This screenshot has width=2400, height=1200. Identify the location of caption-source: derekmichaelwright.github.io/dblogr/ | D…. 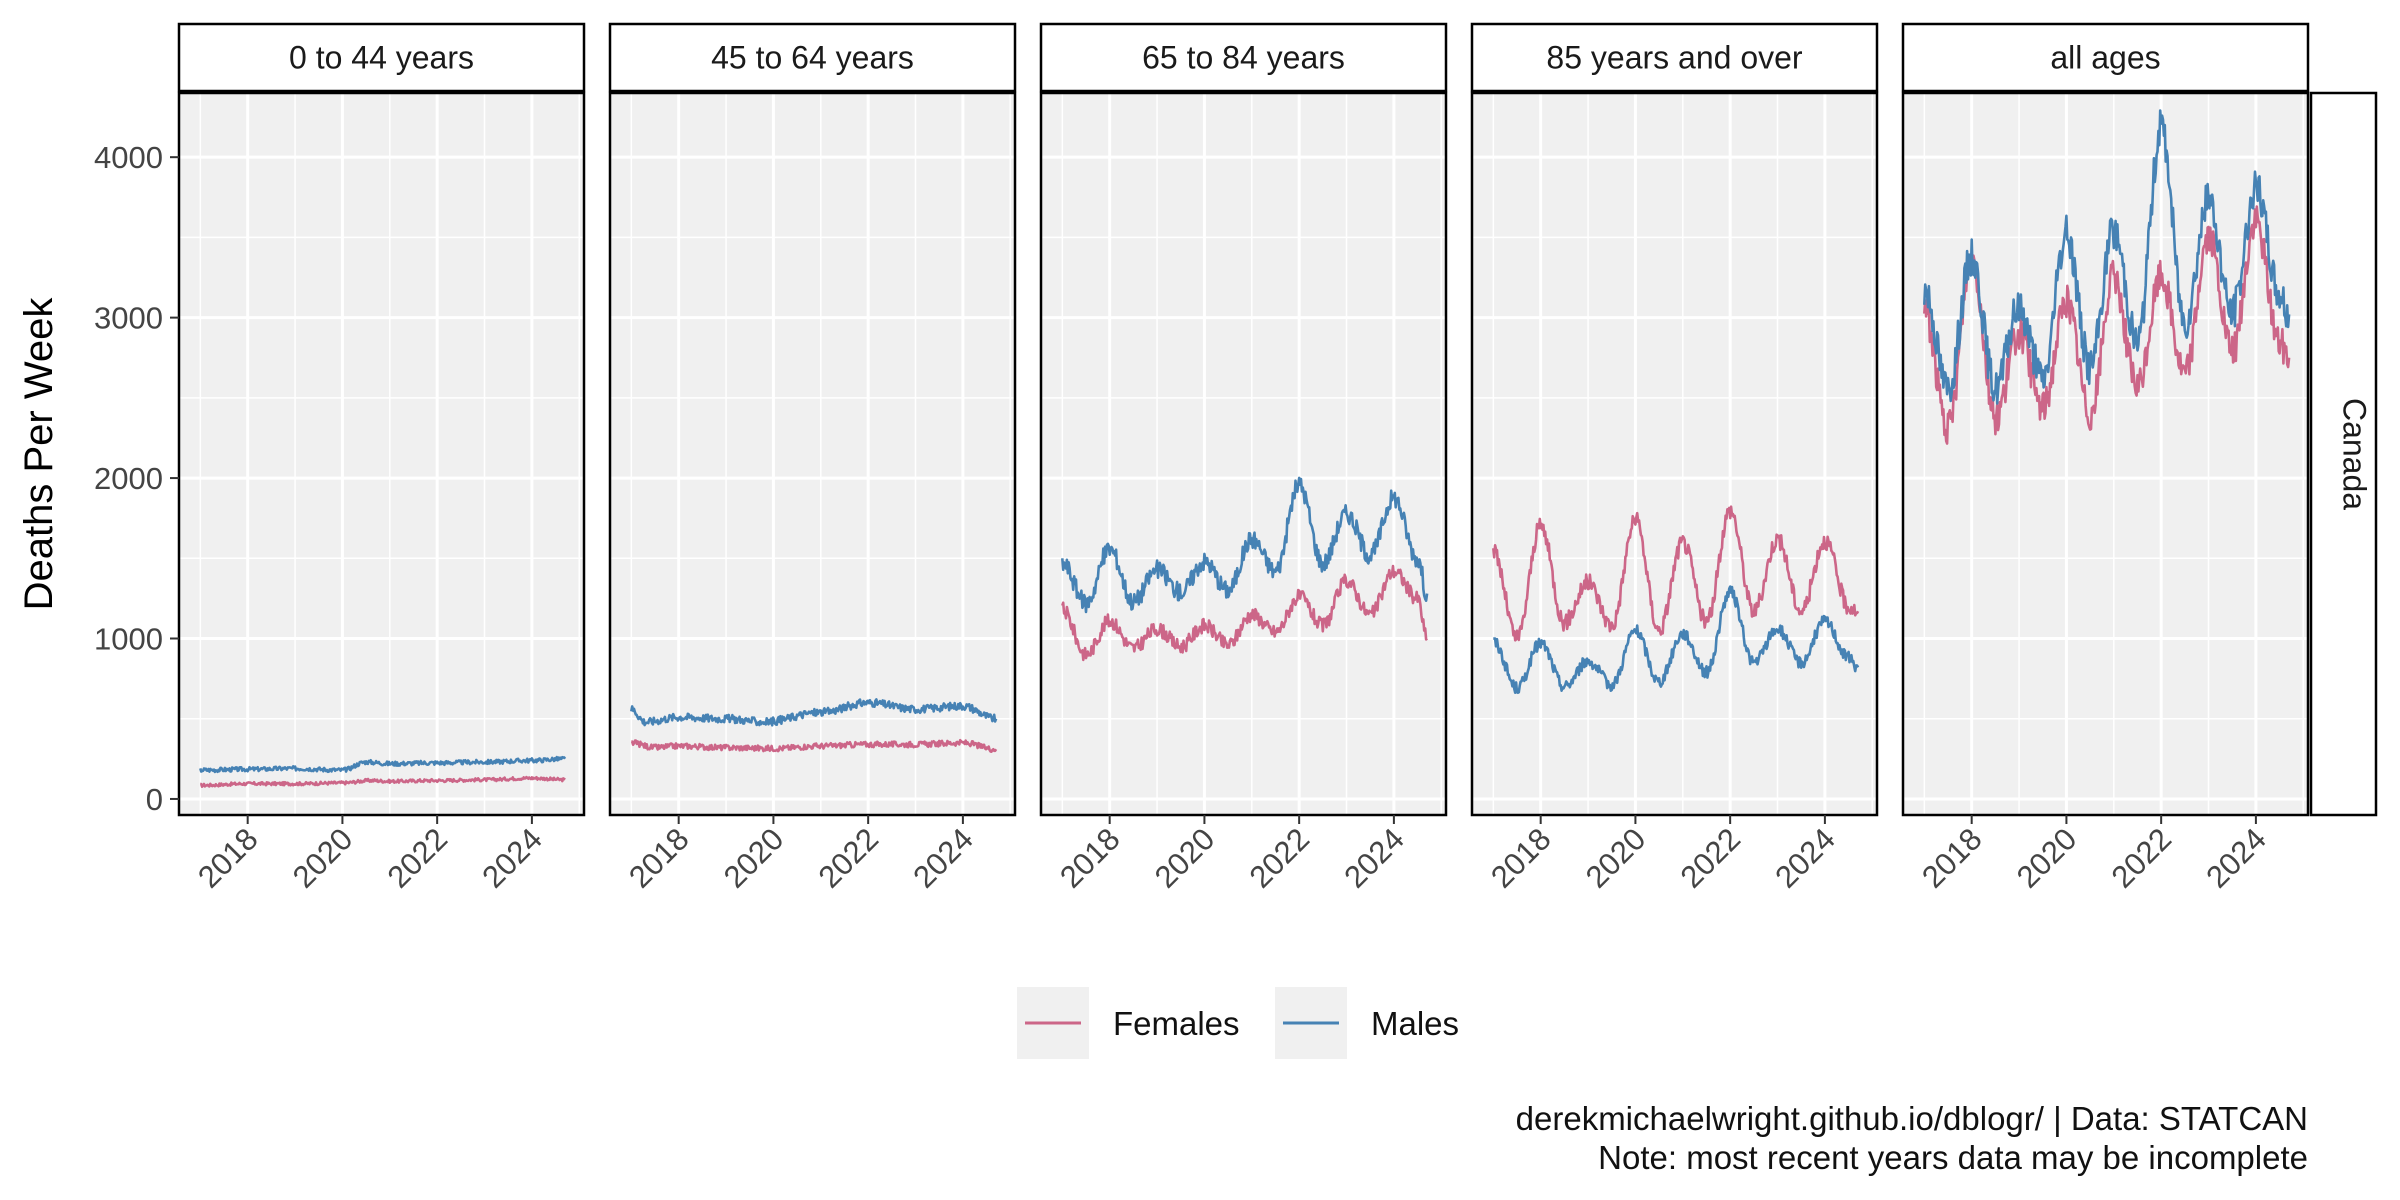
(1911, 1118).